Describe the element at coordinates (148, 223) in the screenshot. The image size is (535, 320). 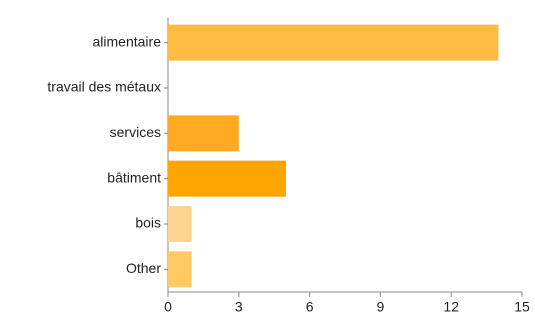
I see `y-tick-label: bois` at that location.